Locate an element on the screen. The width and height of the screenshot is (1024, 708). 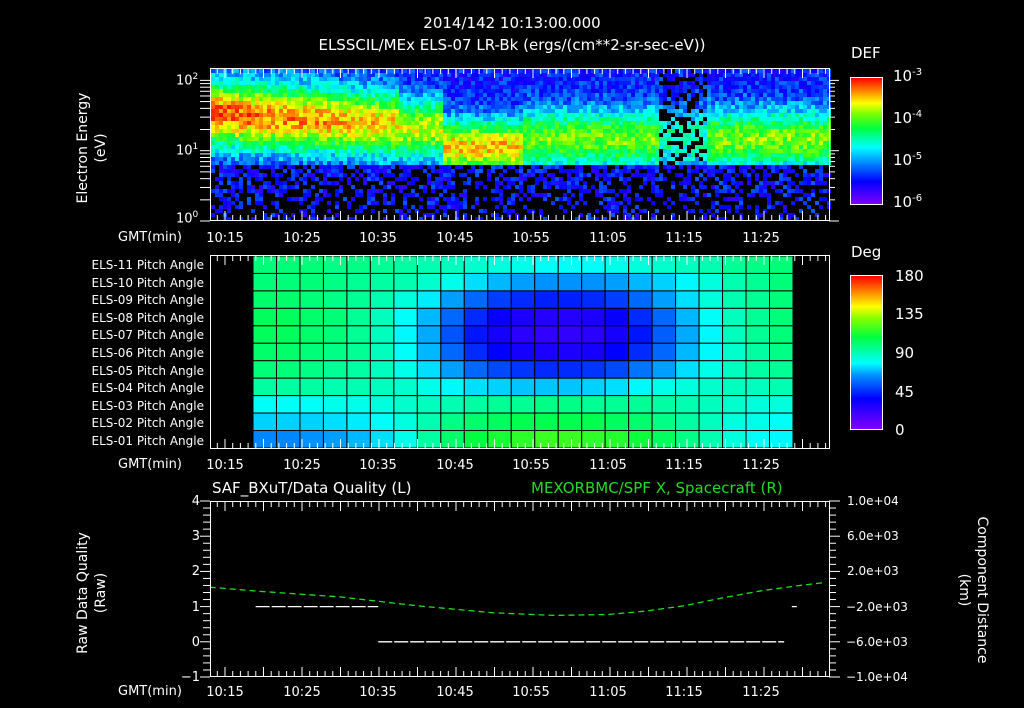
pitch-row-label: ELS-03 Pitch Angle is located at coordinates (147, 405).